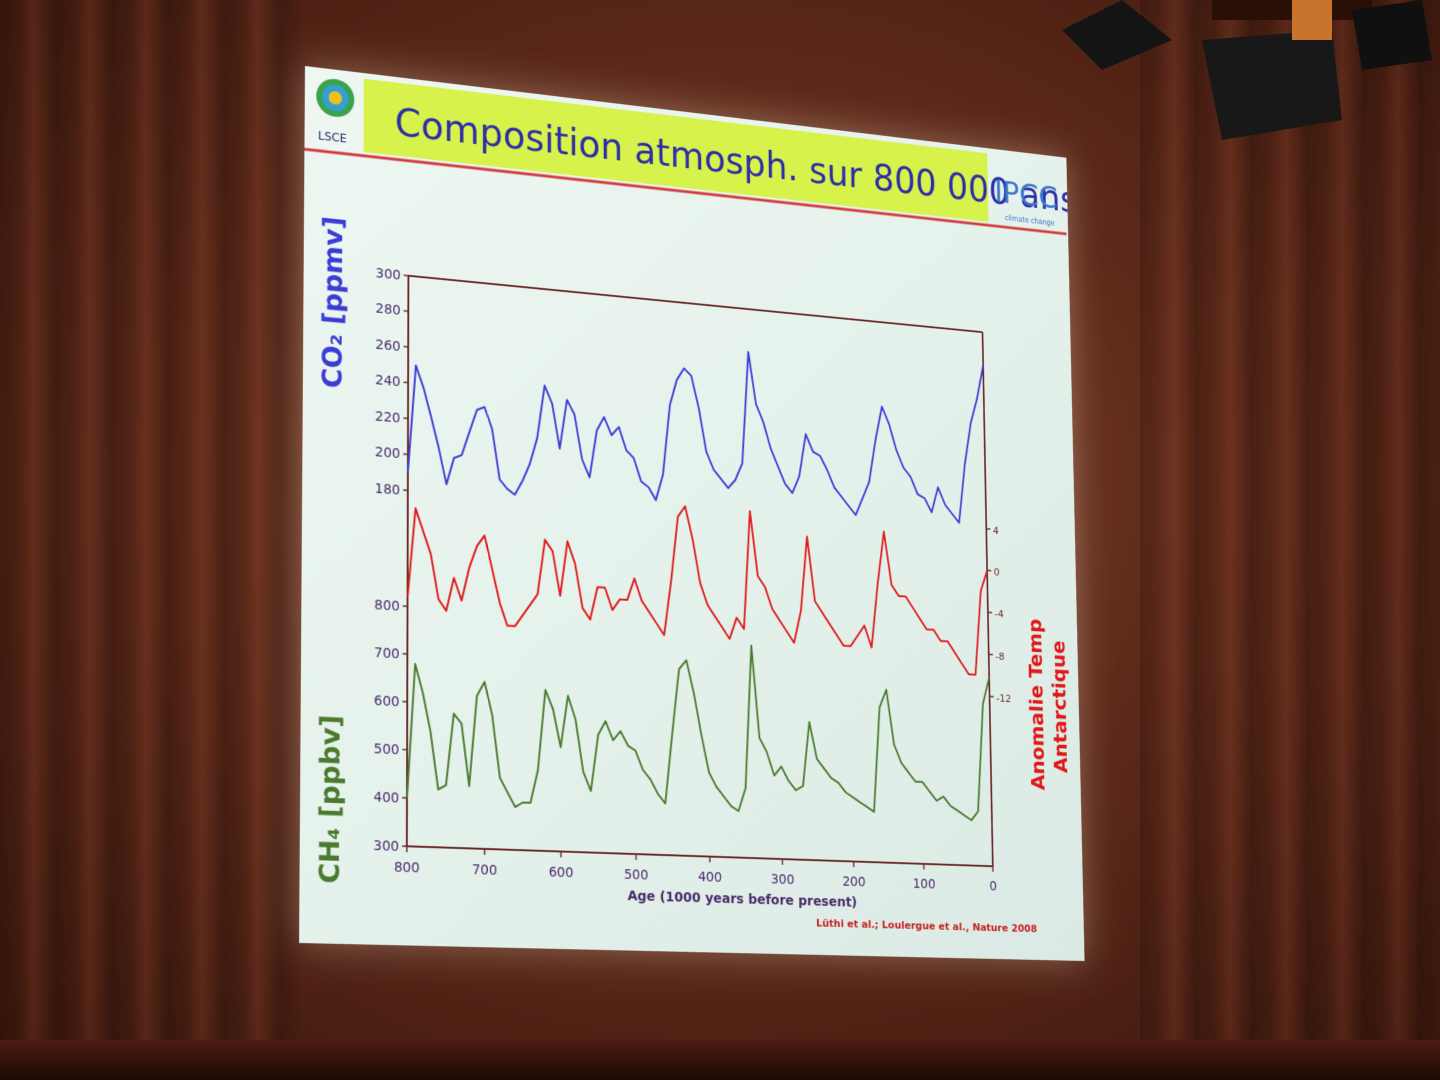 The image size is (1440, 1080). I want to click on ch4-axis-label: CH₄ [ppbv], so click(330, 799).